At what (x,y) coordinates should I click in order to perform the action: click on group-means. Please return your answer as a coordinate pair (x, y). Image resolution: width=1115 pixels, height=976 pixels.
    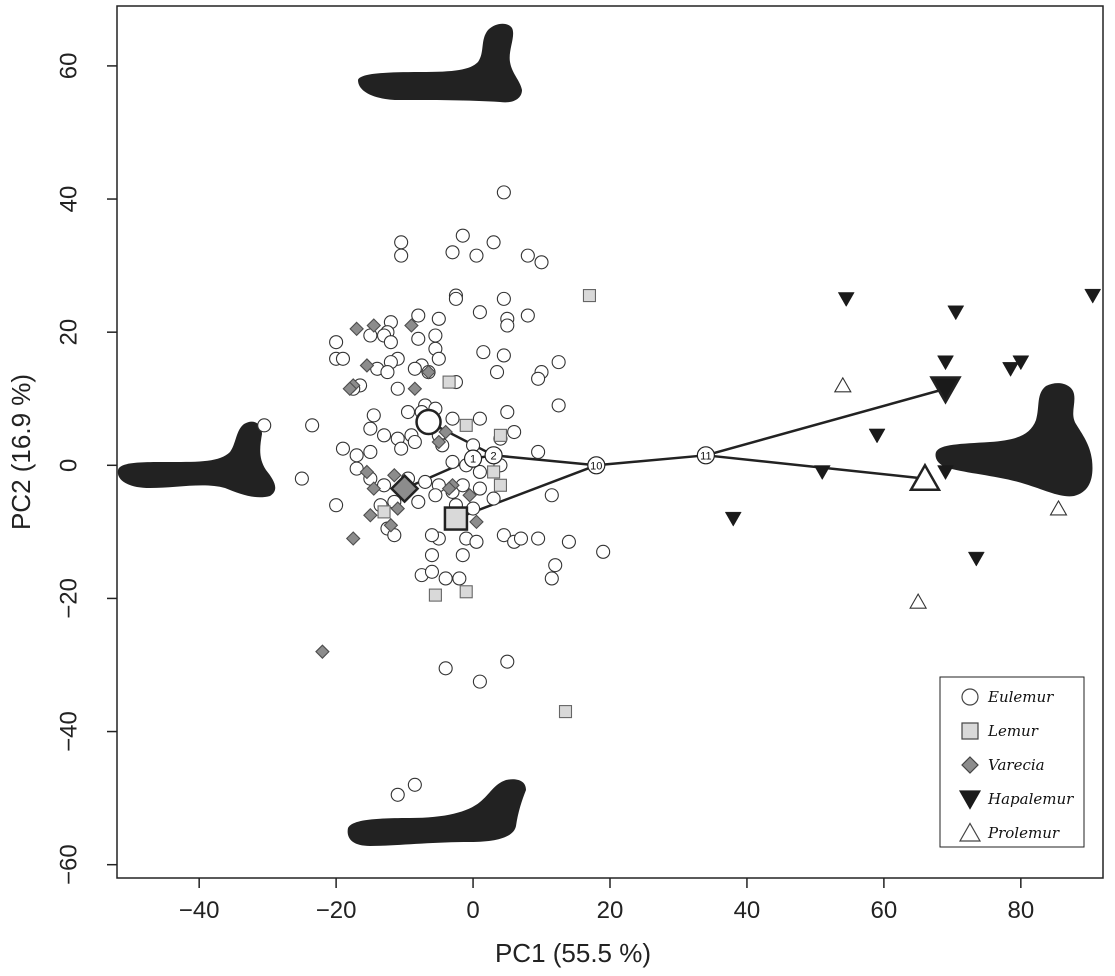
    Looking at the image, I should click on (675, 453).